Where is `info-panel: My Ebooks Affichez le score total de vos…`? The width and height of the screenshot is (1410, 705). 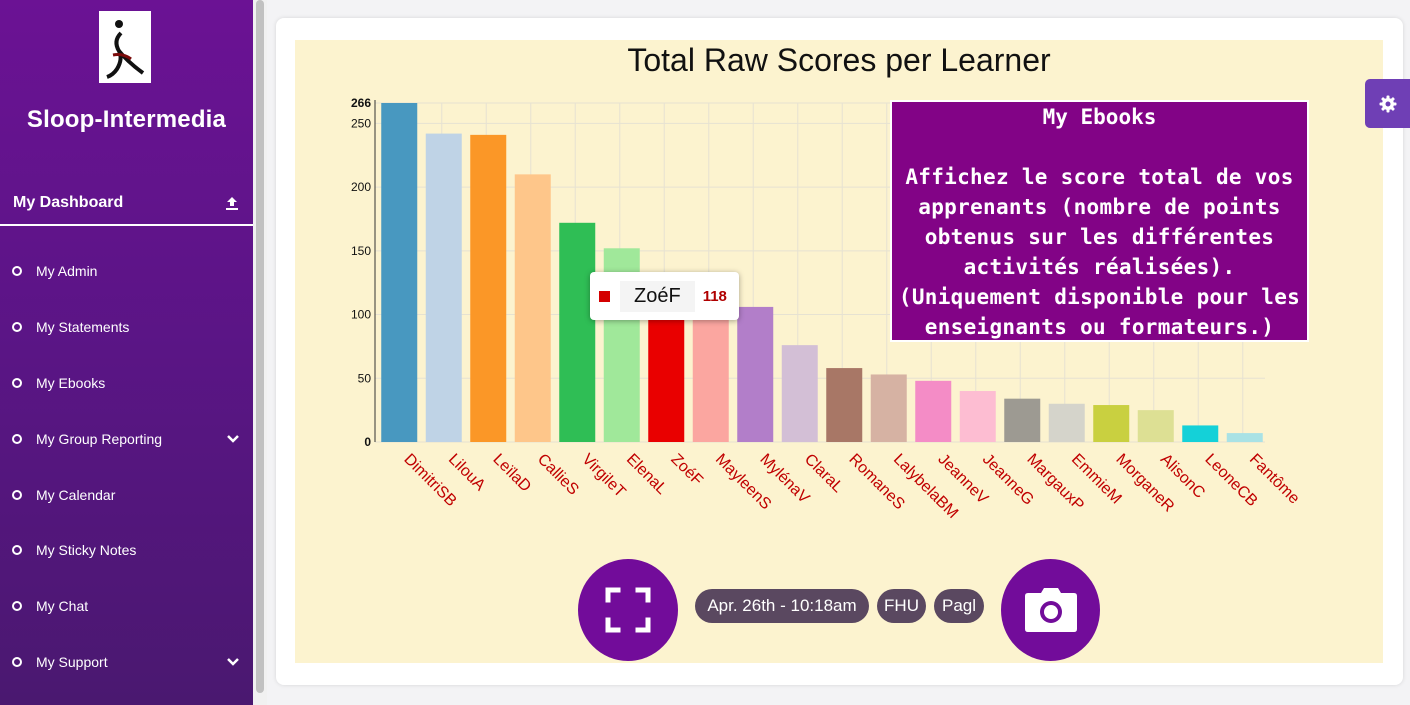
info-panel: My Ebooks Affichez le score total de vos… is located at coordinates (1099, 221).